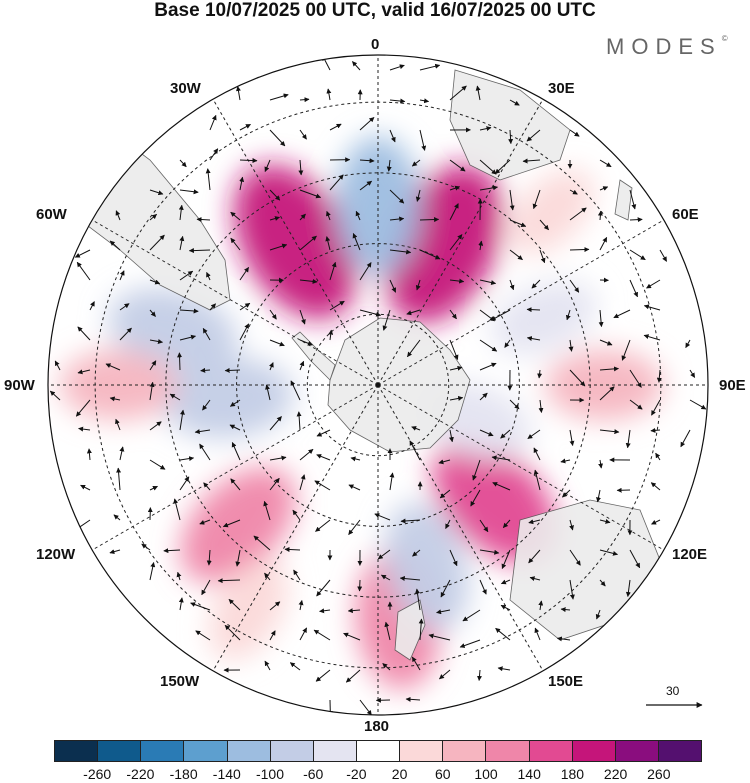 Image resolution: width=750 pixels, height=783 pixels. I want to click on lon-label-150w: 150W, so click(180, 681).